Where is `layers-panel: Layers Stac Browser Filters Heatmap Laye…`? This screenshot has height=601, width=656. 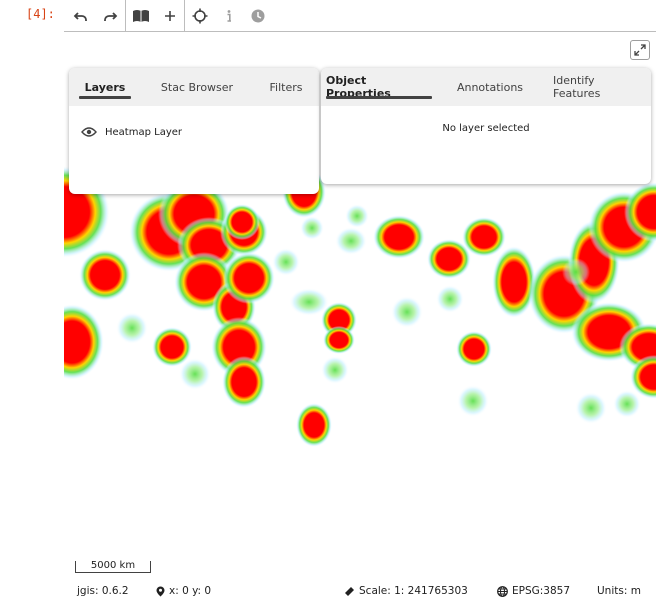
layers-panel: Layers Stac Browser Filters Heatmap Laye… is located at coordinates (194, 131).